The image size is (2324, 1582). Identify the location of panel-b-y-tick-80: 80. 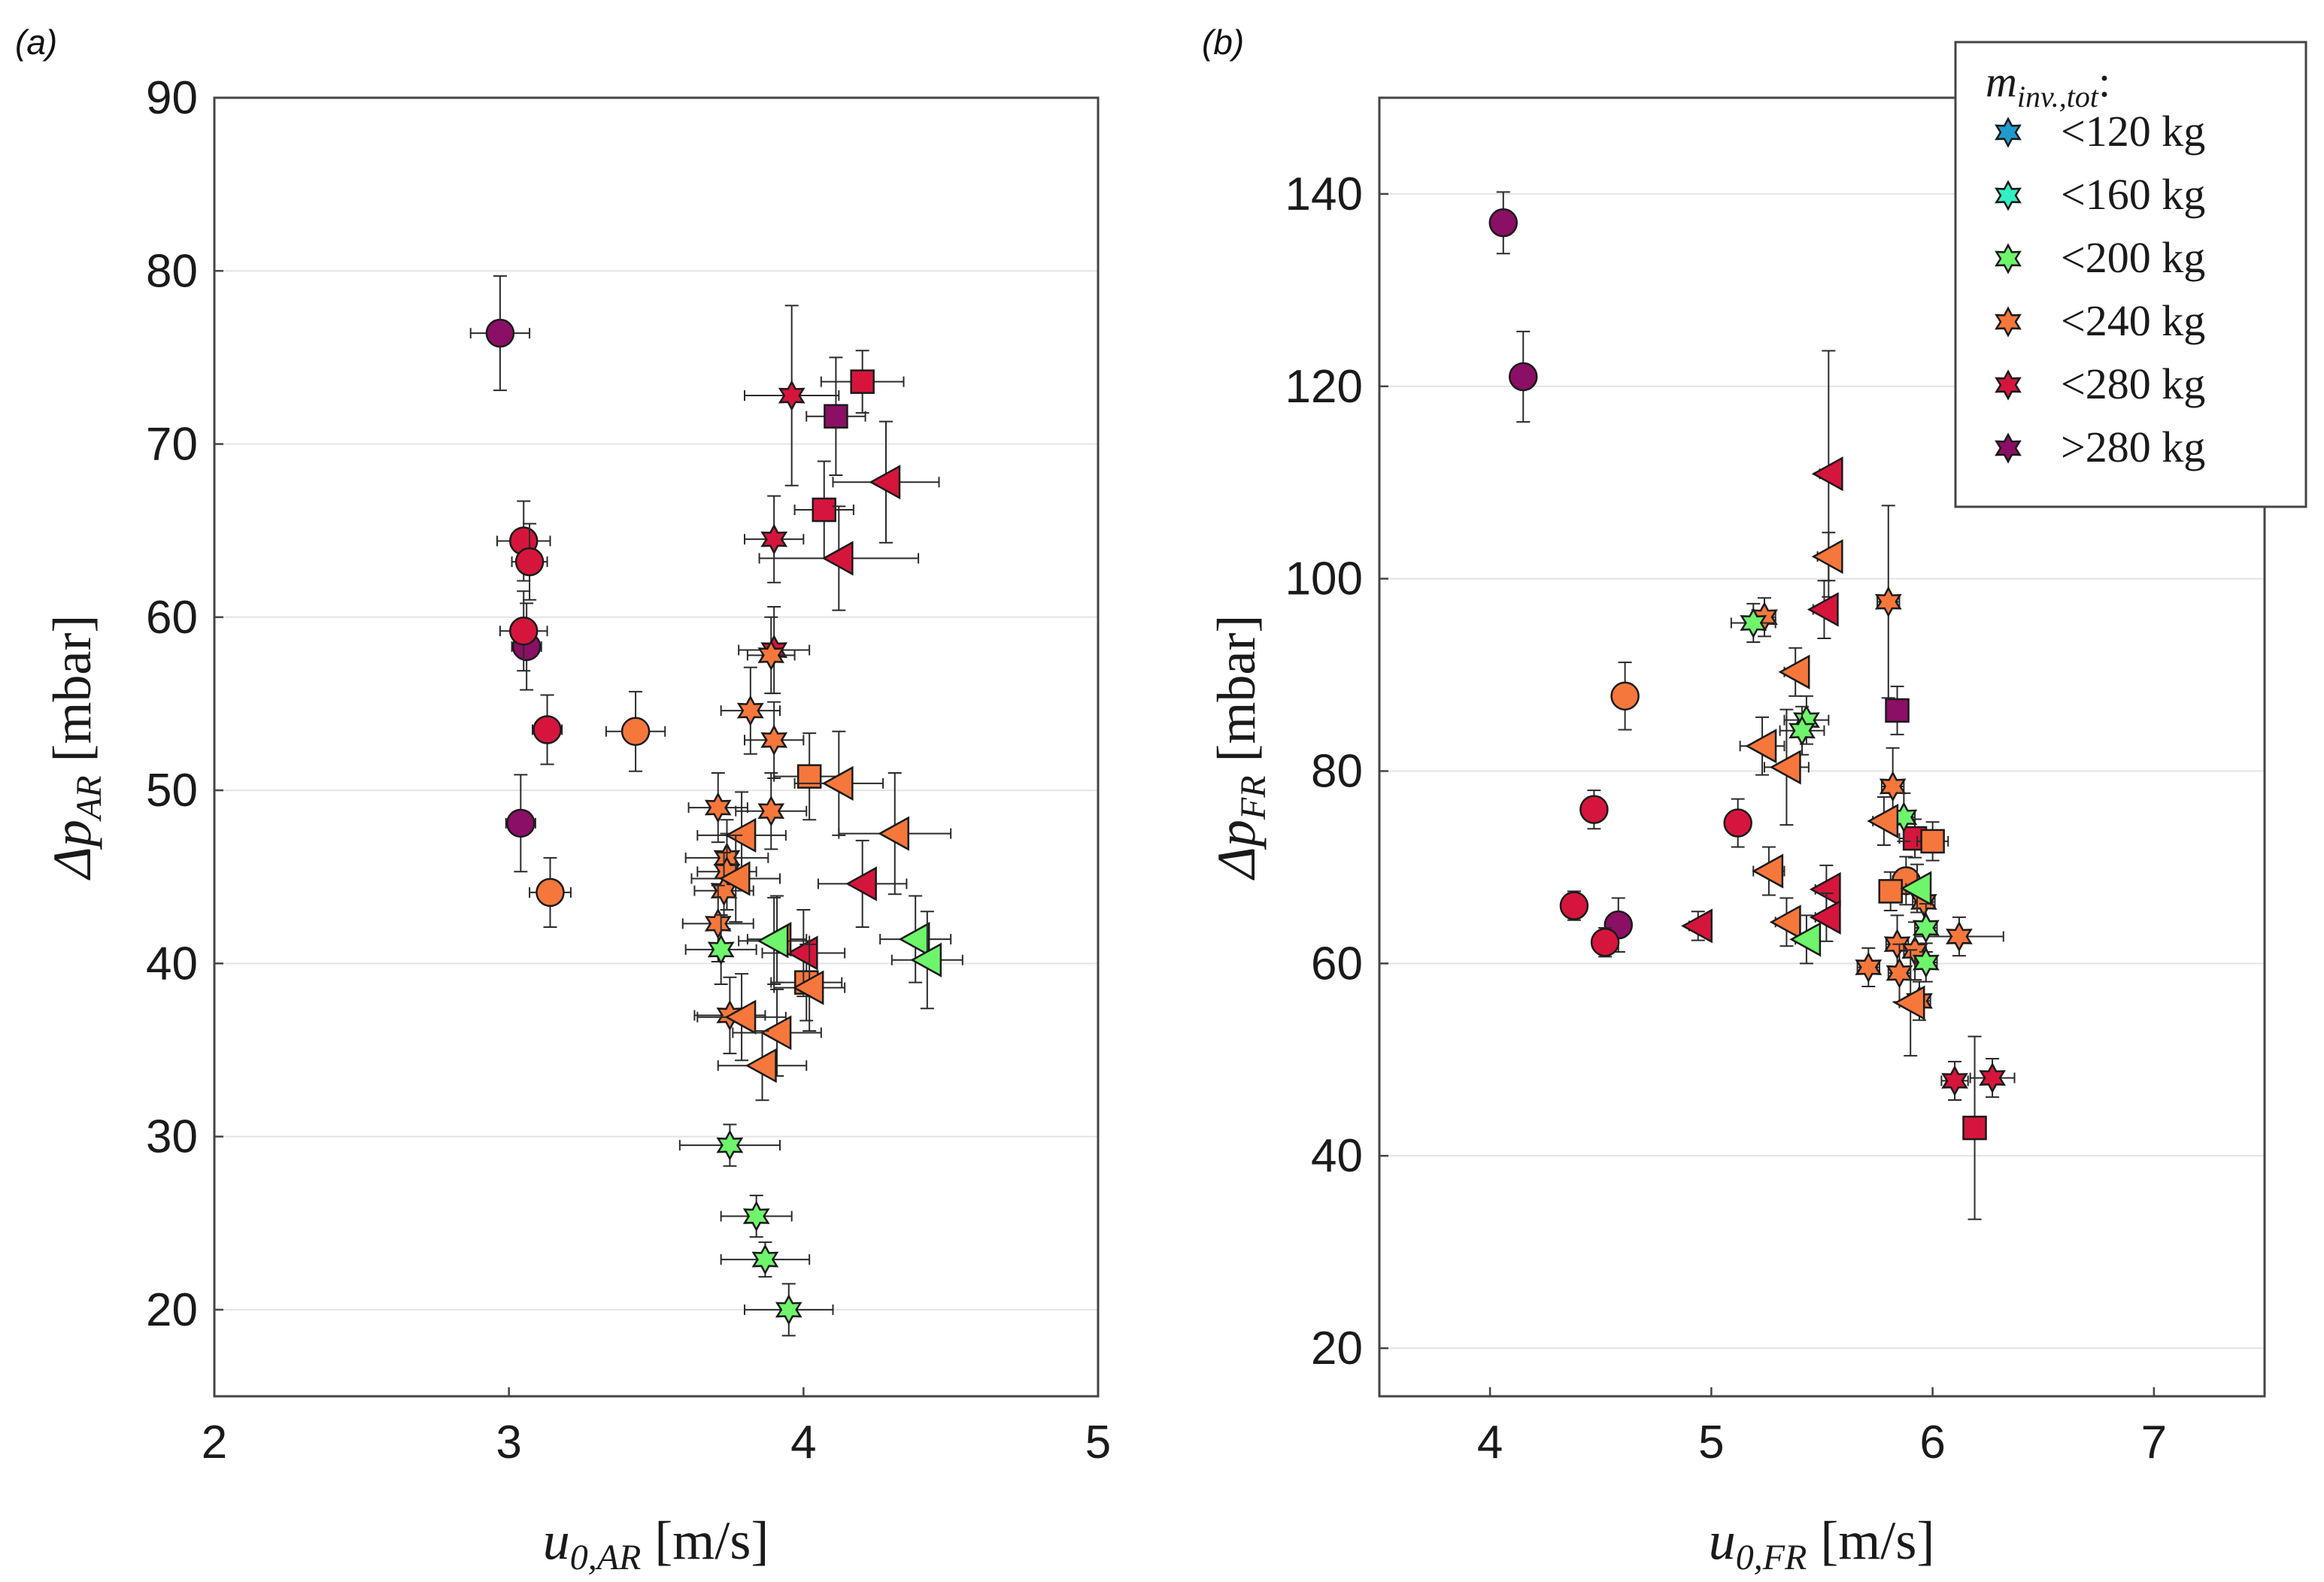
(1337, 771).